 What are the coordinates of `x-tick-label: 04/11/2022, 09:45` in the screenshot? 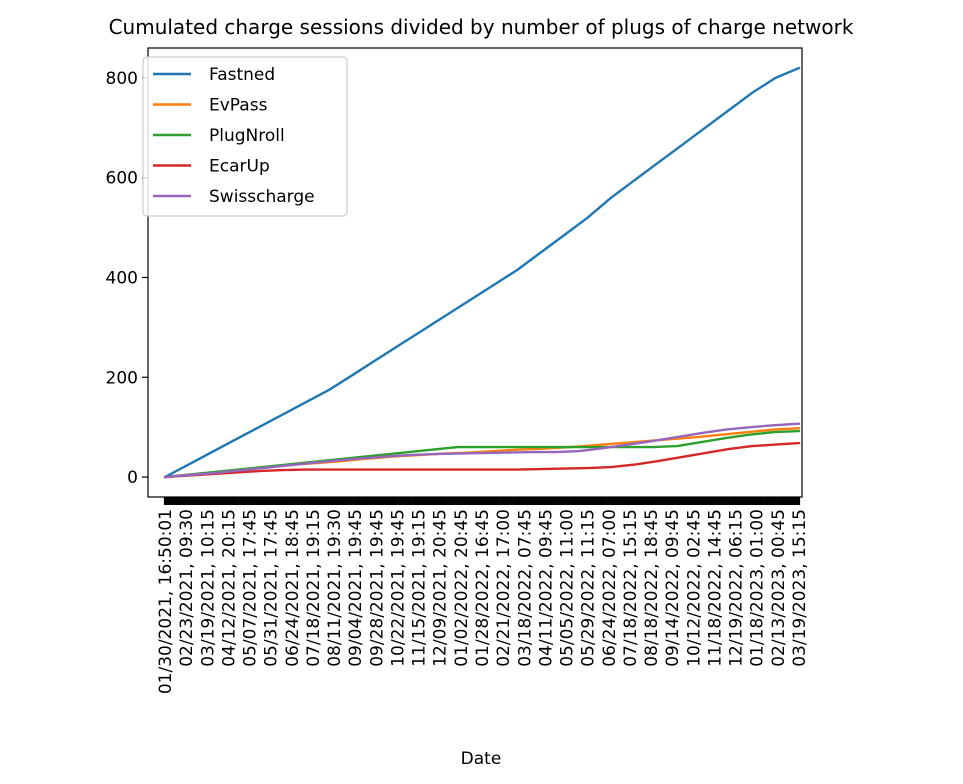 It's located at (546, 588).